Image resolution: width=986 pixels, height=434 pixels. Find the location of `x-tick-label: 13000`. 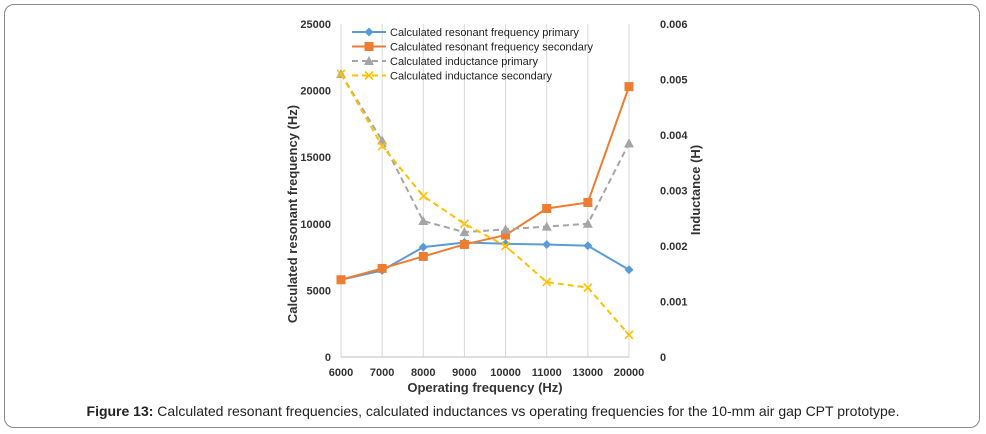

x-tick-label: 13000 is located at coordinates (588, 373).